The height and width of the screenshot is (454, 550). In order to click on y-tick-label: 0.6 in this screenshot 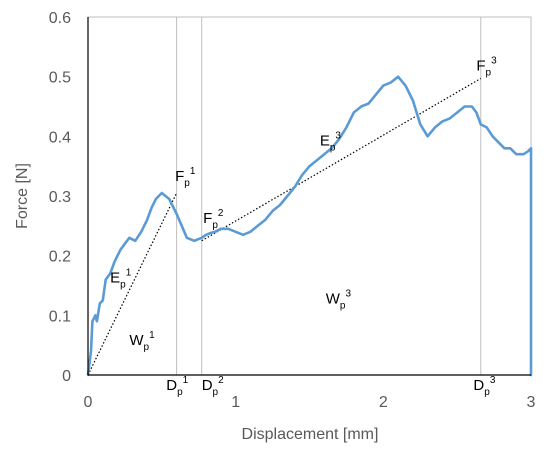, I will do `click(60, 18)`.